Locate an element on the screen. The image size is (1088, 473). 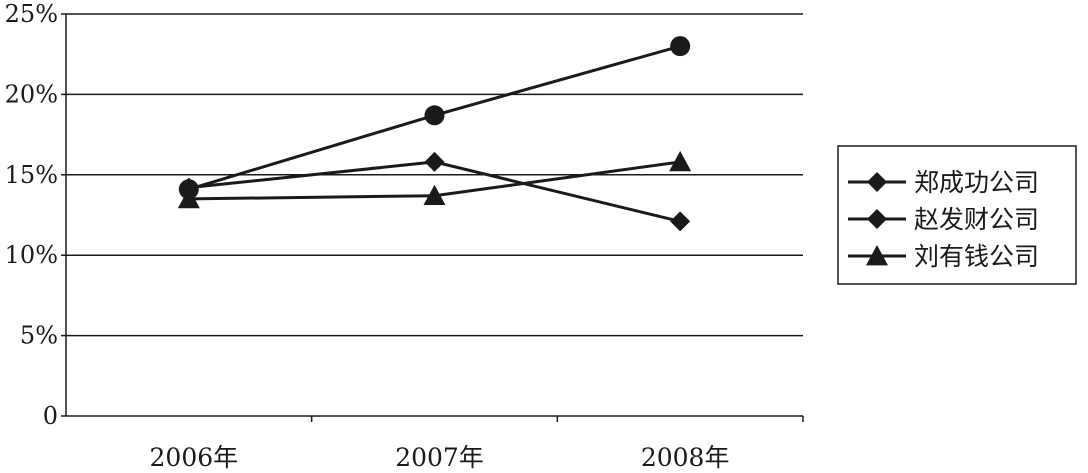
x-tick-label: 2006年 is located at coordinates (194, 457).